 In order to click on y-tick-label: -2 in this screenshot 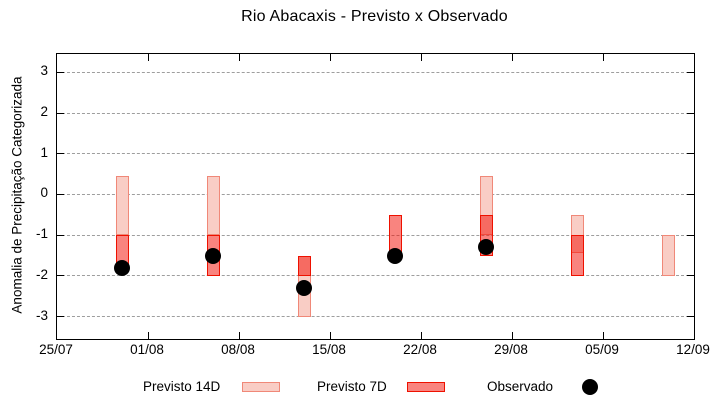, I will do `click(41, 274)`.